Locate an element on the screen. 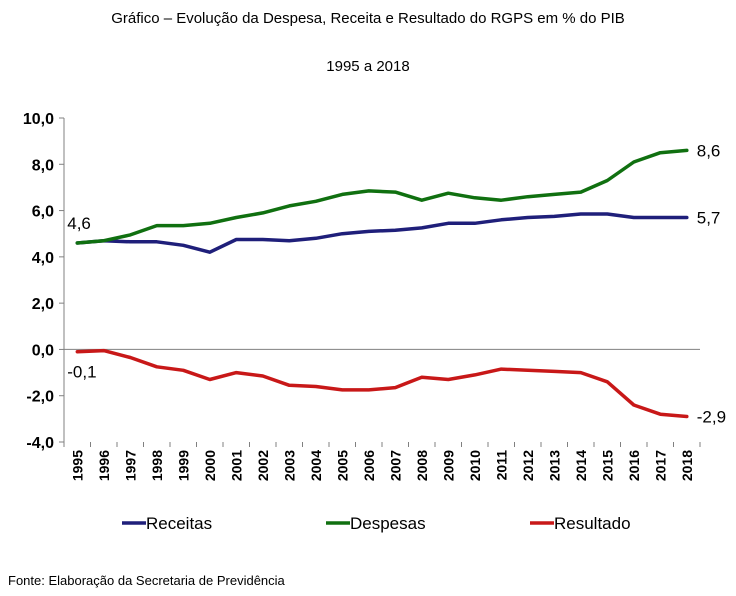 The image size is (736, 596). y-tick-label: 4,0 is located at coordinates (43, 258).